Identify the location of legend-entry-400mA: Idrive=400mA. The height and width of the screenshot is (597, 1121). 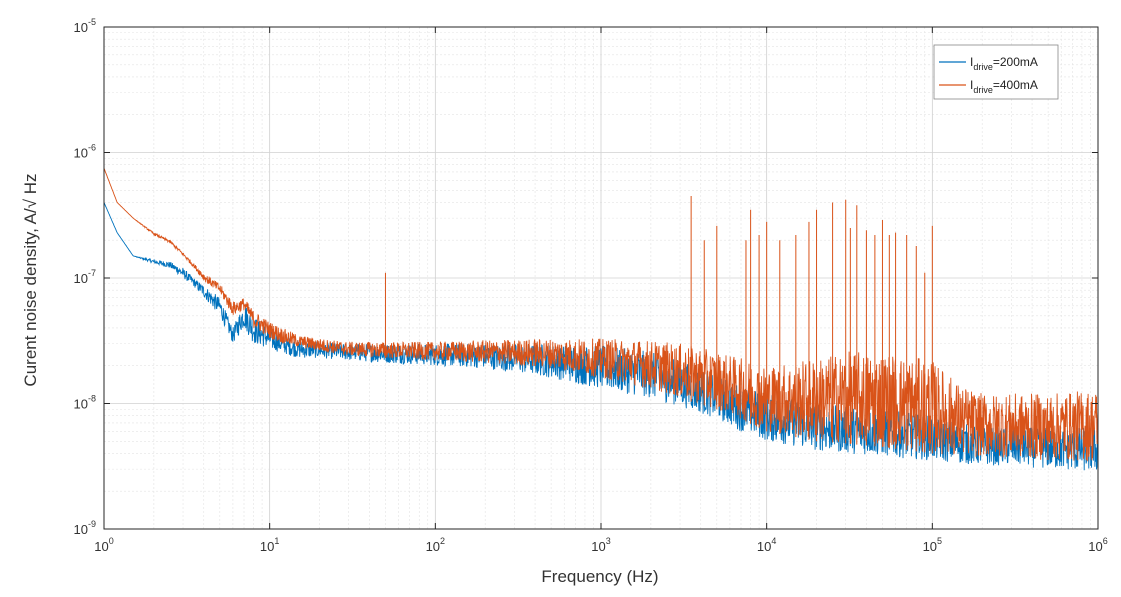
(1004, 86).